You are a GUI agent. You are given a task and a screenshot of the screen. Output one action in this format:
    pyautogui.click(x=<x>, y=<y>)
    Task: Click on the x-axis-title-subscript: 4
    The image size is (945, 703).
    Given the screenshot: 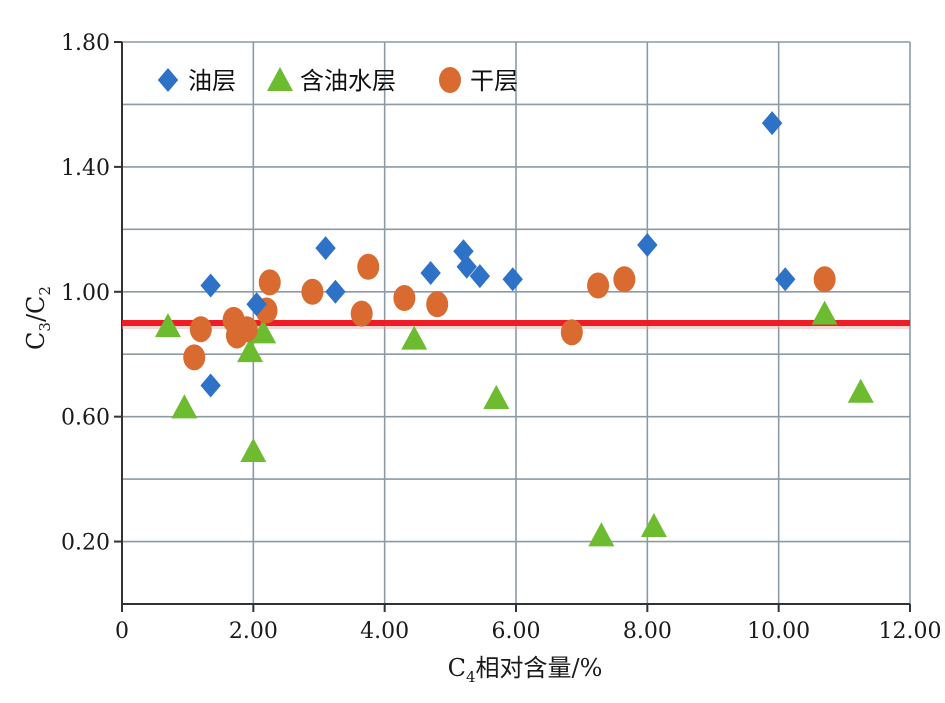 What is the action you would take?
    pyautogui.click(x=471, y=677)
    